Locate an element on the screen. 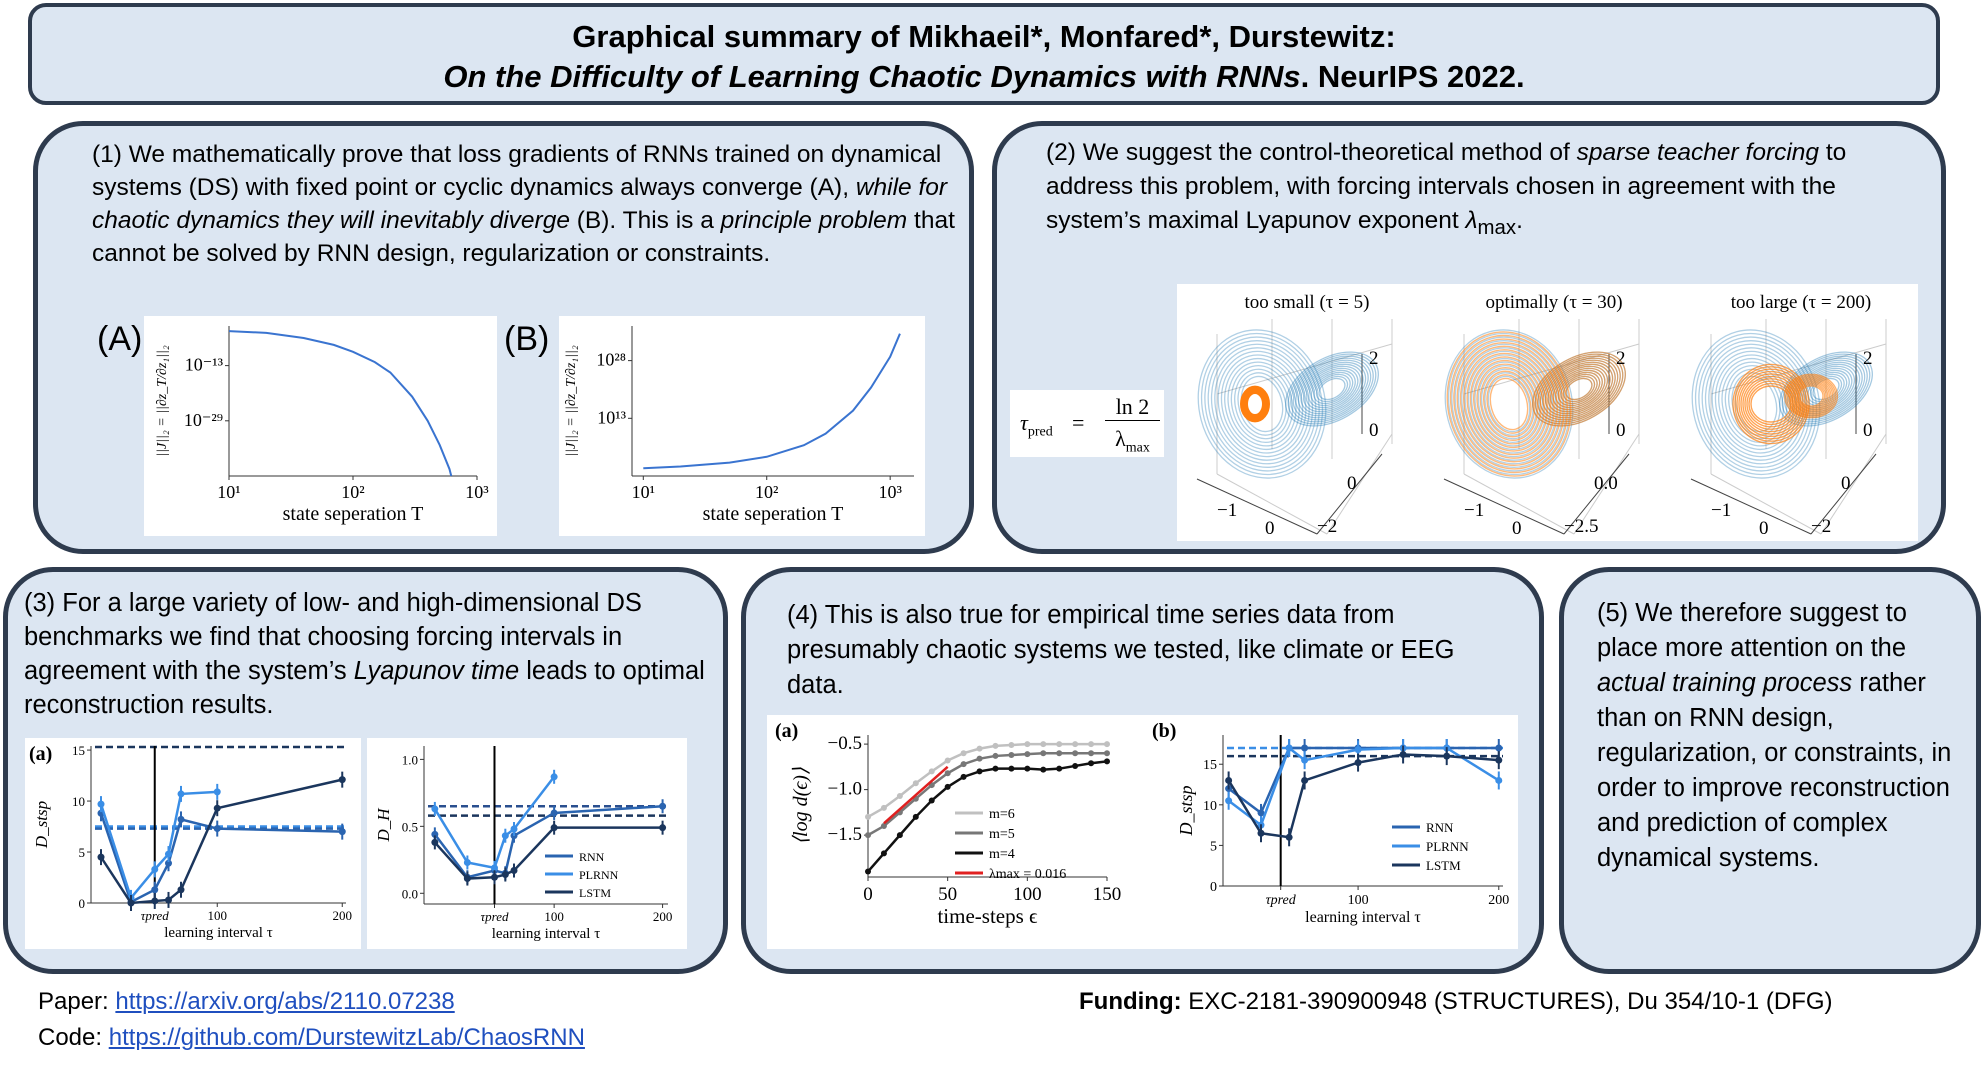 The width and height of the screenshot is (1984, 1073). x-axis is located at coordinates (1751, 506).